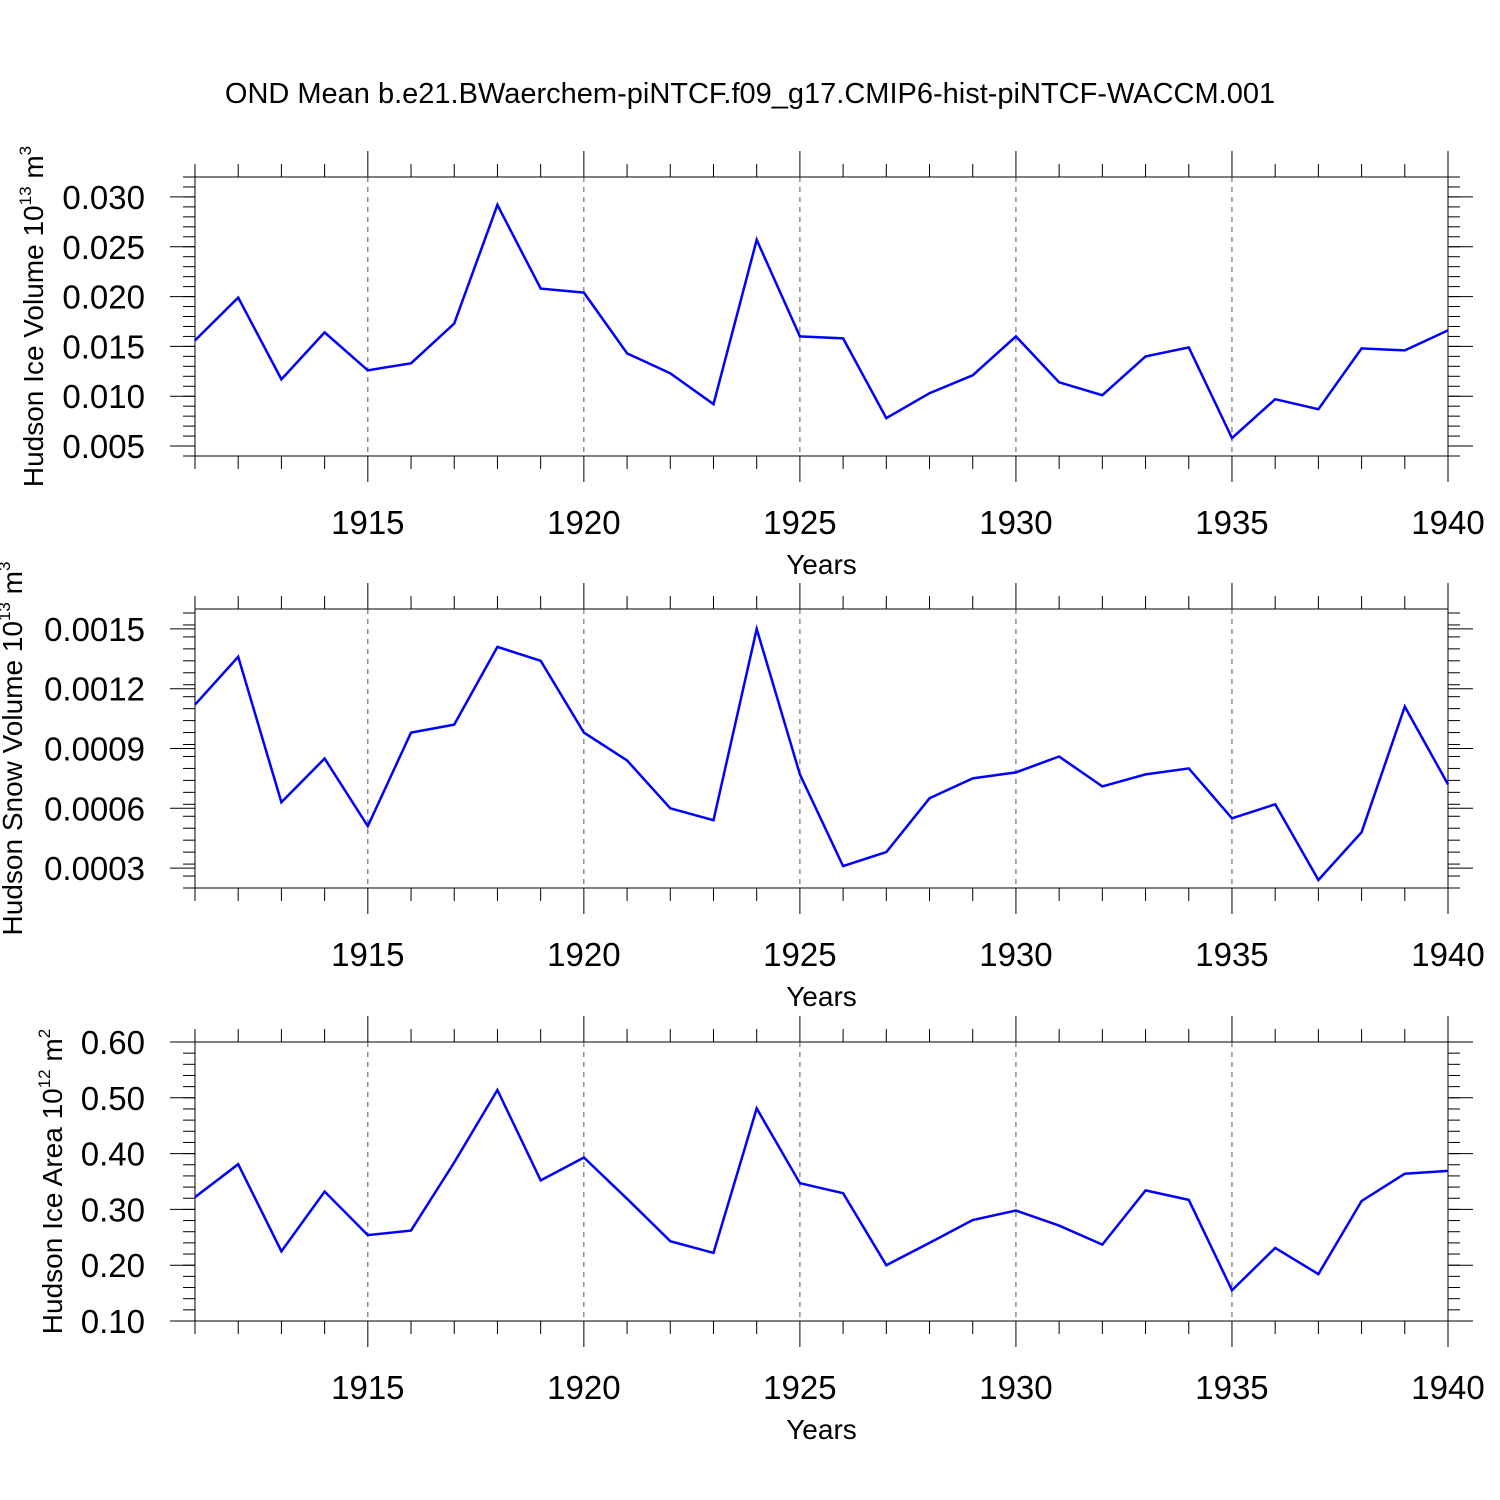  I want to click on y-tick-label: 0.025, so click(103, 247).